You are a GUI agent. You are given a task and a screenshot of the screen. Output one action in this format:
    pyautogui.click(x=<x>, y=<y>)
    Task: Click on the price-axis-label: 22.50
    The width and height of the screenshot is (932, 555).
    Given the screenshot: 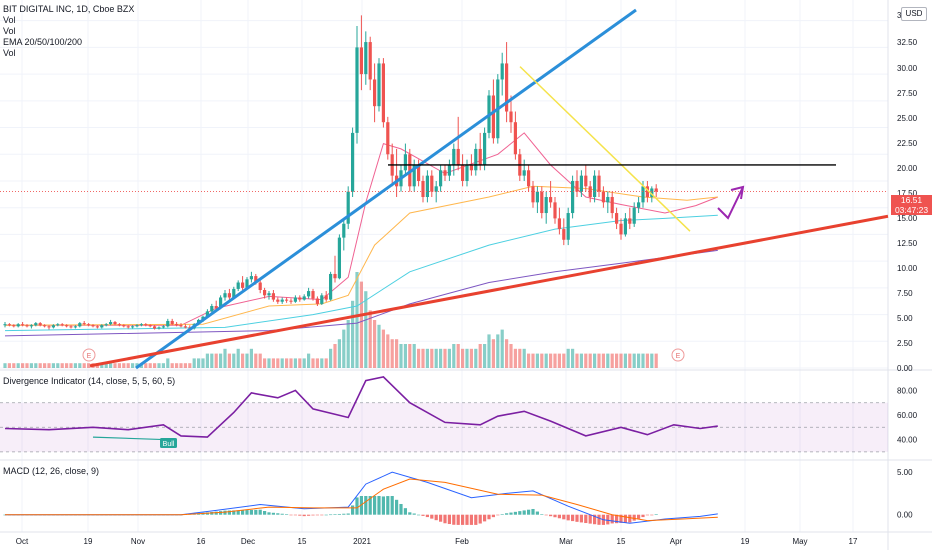 What is the action you would take?
    pyautogui.click(x=907, y=143)
    